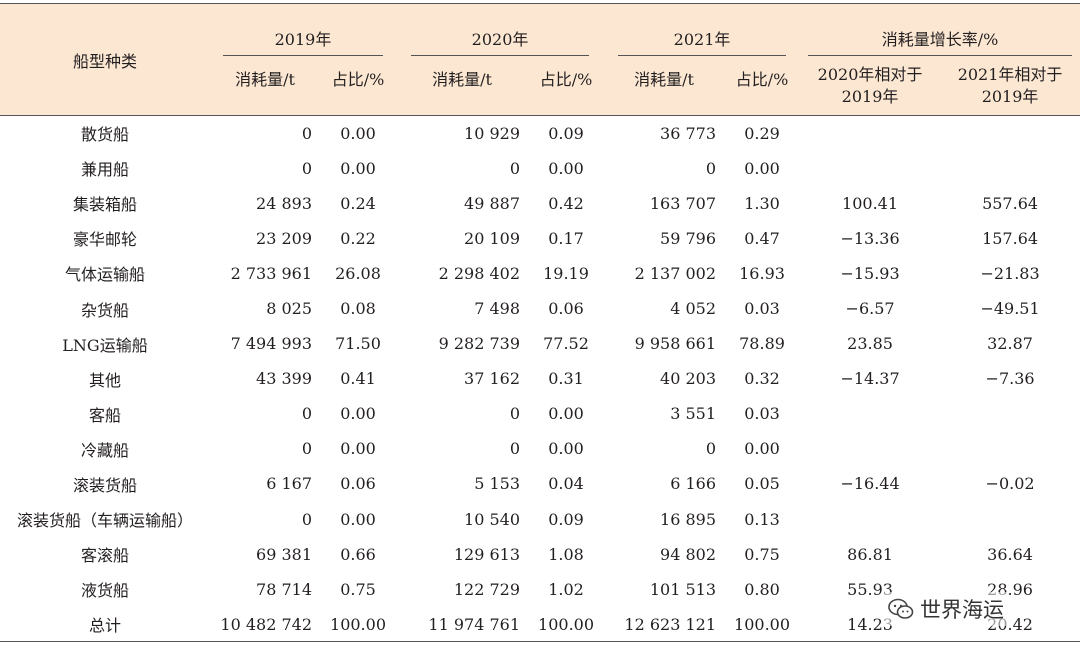 The width and height of the screenshot is (1080, 658). What do you see at coordinates (762, 554) in the screenshot?
I see `share-2021-cell: 0.75` at bounding box center [762, 554].